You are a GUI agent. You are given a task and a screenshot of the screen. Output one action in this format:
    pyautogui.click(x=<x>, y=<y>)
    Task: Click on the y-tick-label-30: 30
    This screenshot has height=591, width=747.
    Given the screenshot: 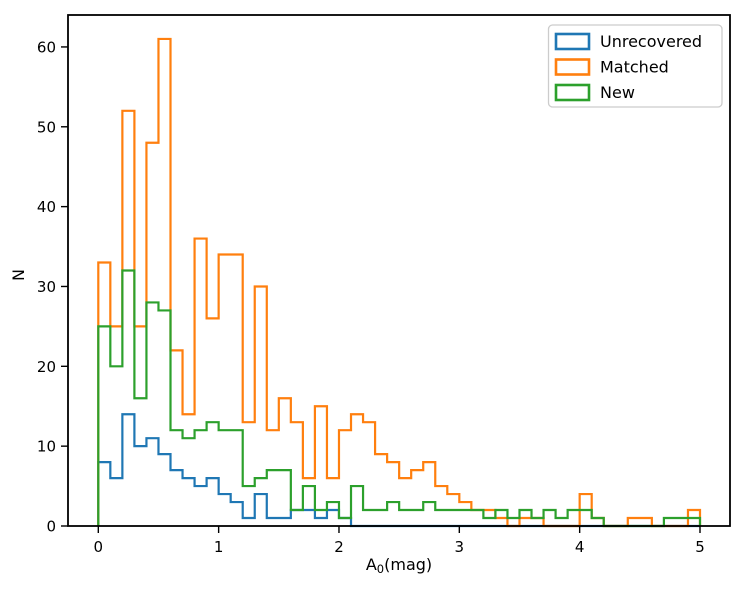 What is the action you would take?
    pyautogui.click(x=46, y=287)
    